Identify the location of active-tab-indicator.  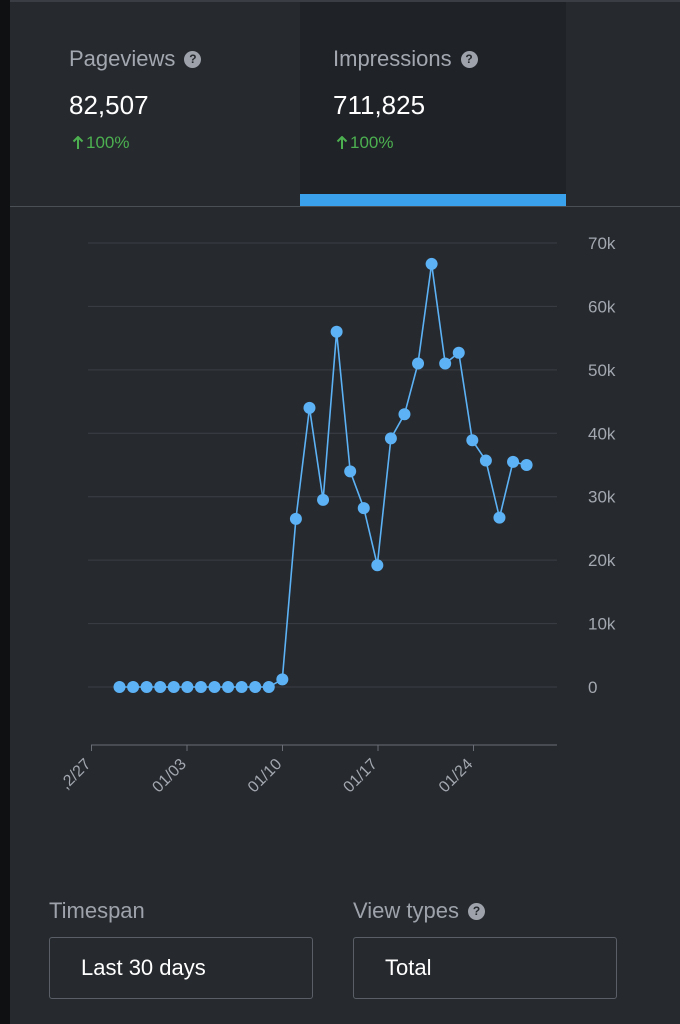
(433, 200).